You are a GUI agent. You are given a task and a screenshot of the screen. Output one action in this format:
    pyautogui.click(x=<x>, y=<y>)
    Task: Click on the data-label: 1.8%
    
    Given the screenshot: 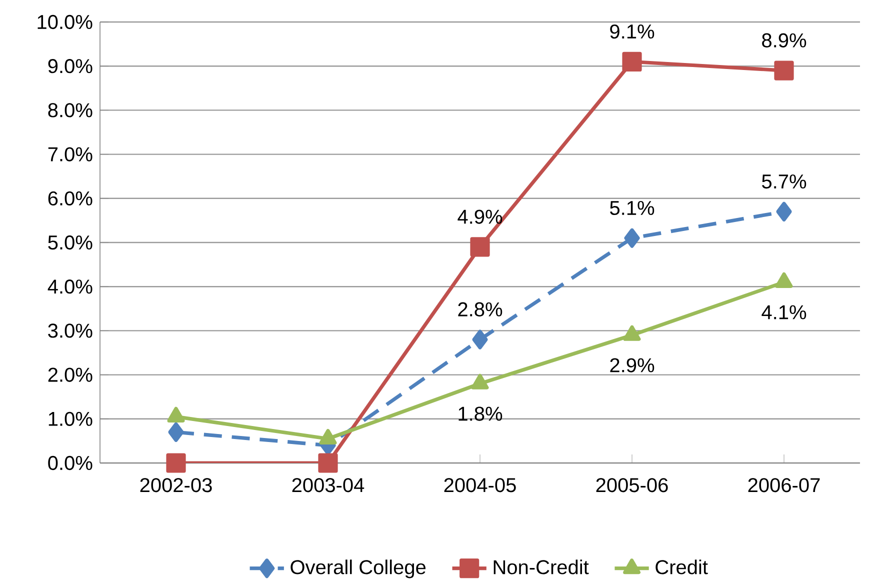 What is the action you would take?
    pyautogui.click(x=480, y=413)
    